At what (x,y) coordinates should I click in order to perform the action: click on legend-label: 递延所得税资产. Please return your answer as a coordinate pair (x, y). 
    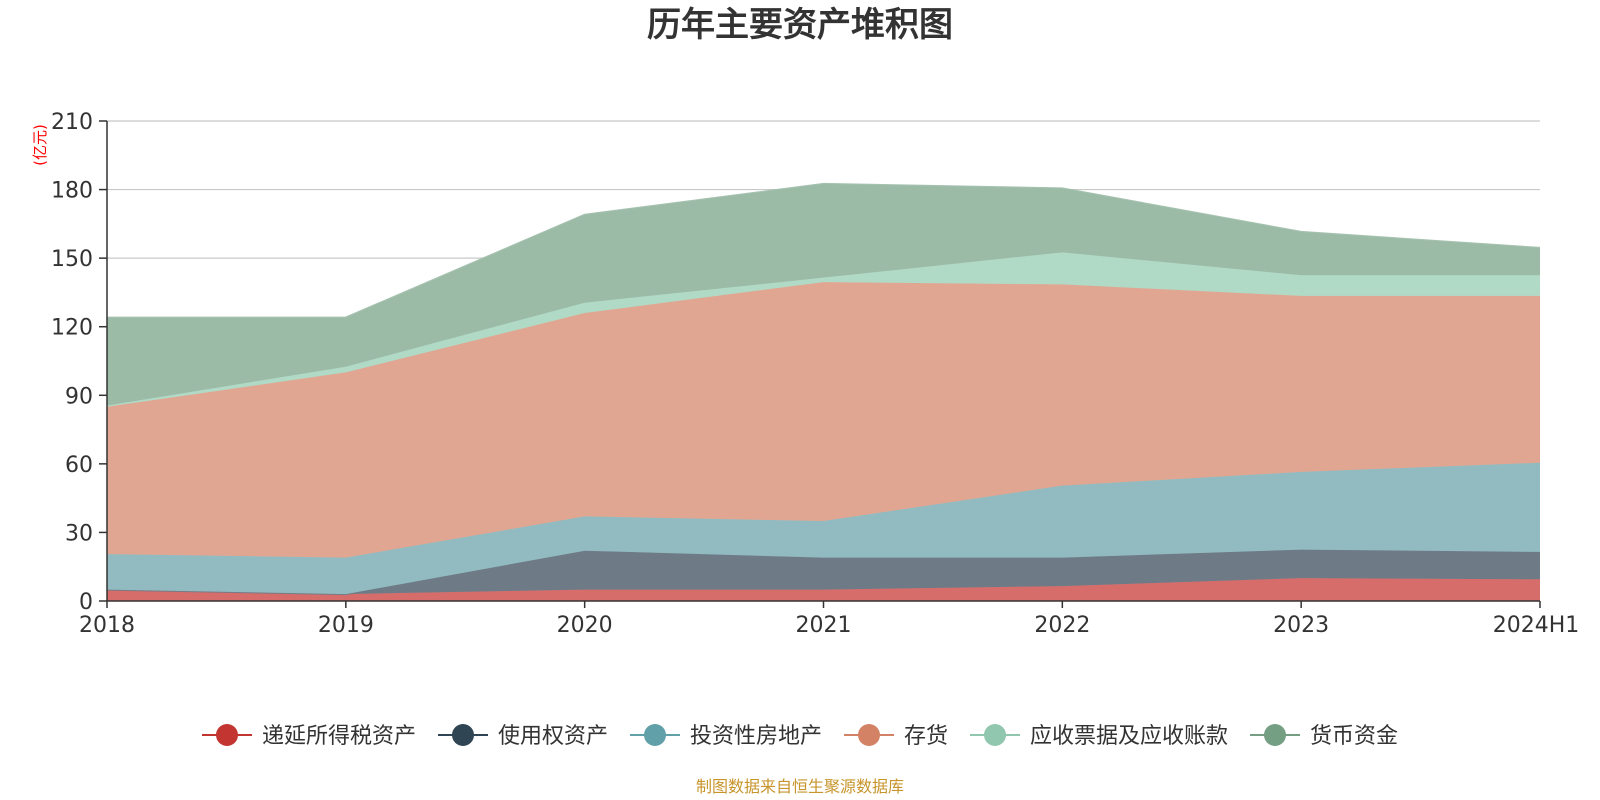
    Looking at the image, I should click on (339, 736).